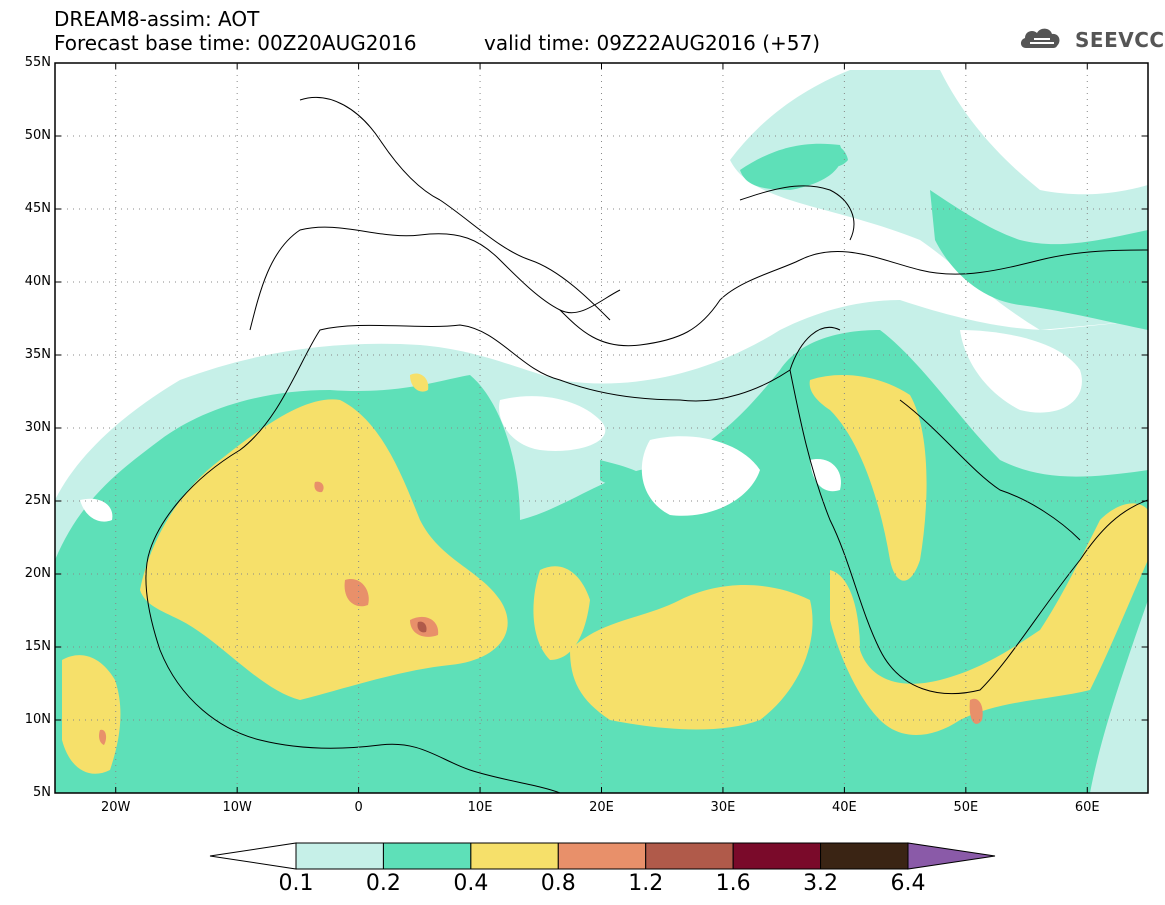 The height and width of the screenshot is (905, 1165). I want to click on lat-label: 20N, so click(37, 573).